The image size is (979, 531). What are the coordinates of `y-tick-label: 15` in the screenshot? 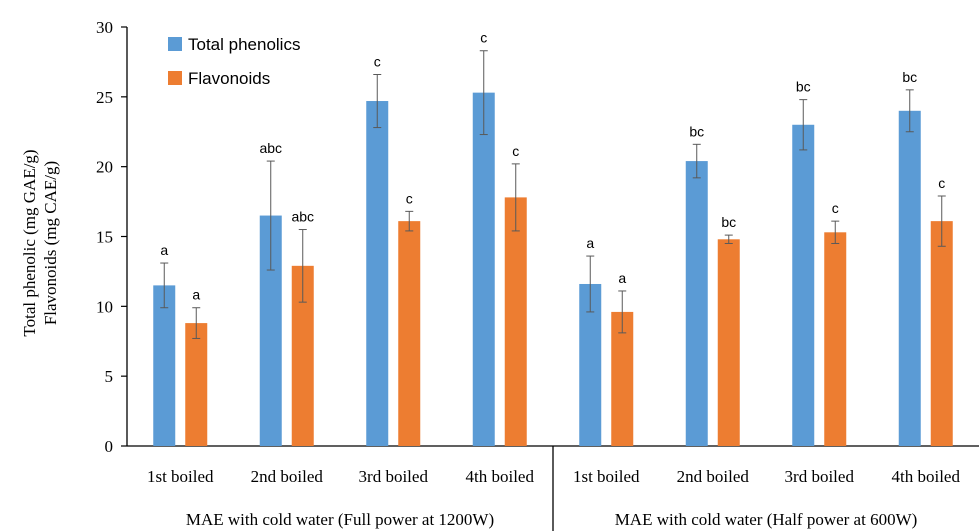 It's located at (104, 237).